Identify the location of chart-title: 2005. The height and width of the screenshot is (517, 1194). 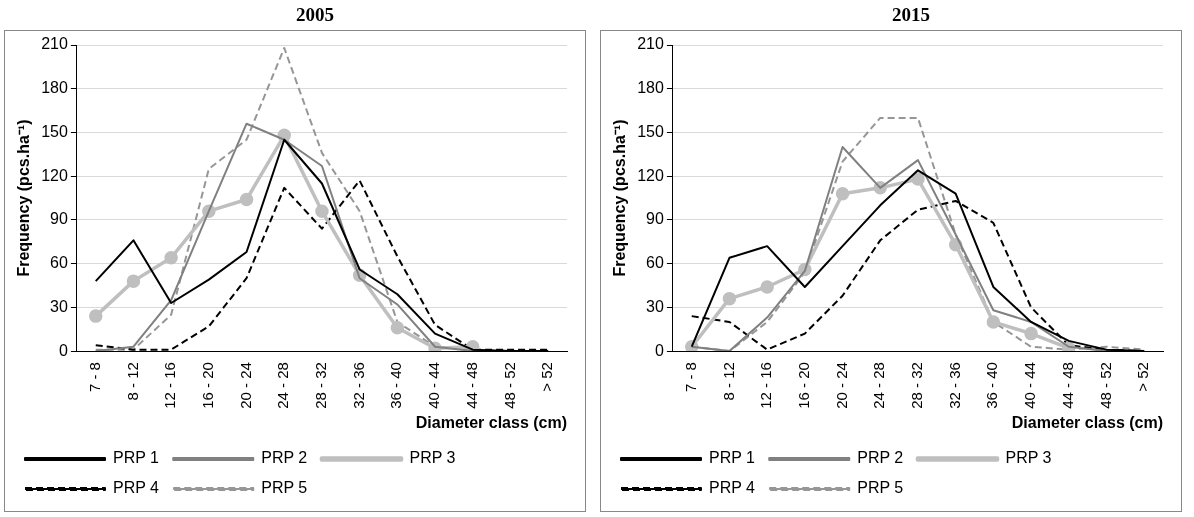
(315, 15).